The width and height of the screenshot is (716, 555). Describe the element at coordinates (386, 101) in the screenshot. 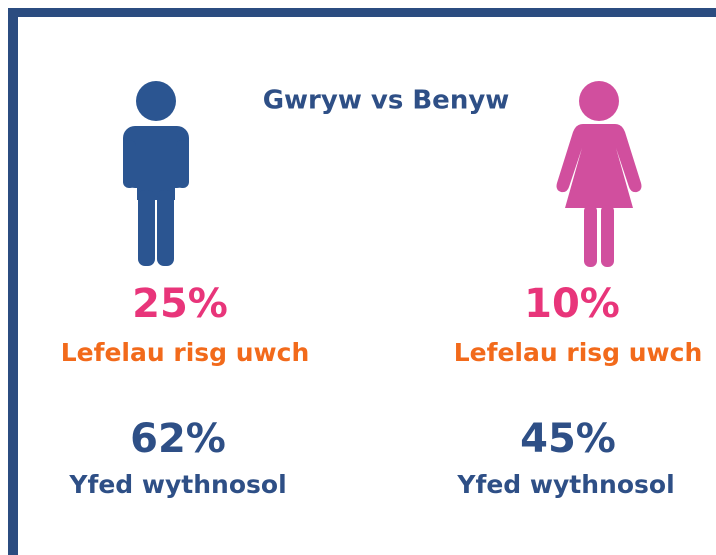

I see `title: Gwryw vs Benyw` at that location.